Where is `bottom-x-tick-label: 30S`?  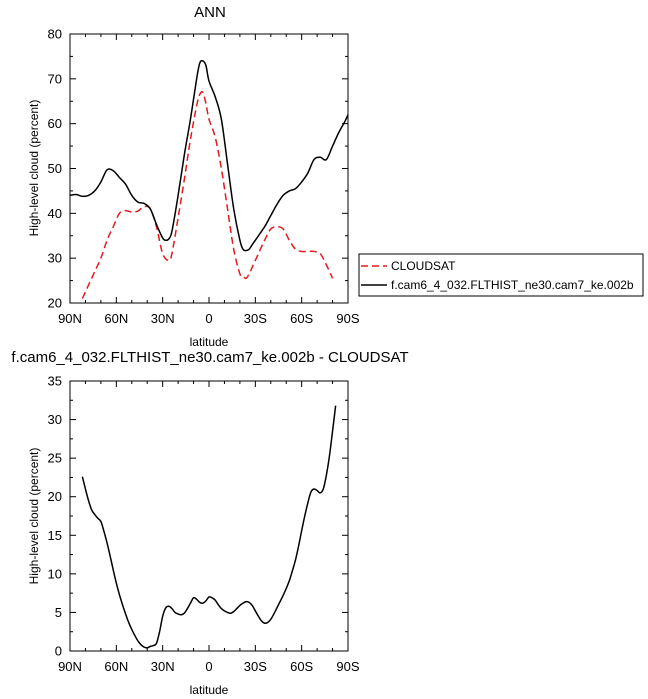 bottom-x-tick-label: 30S is located at coordinates (255, 666).